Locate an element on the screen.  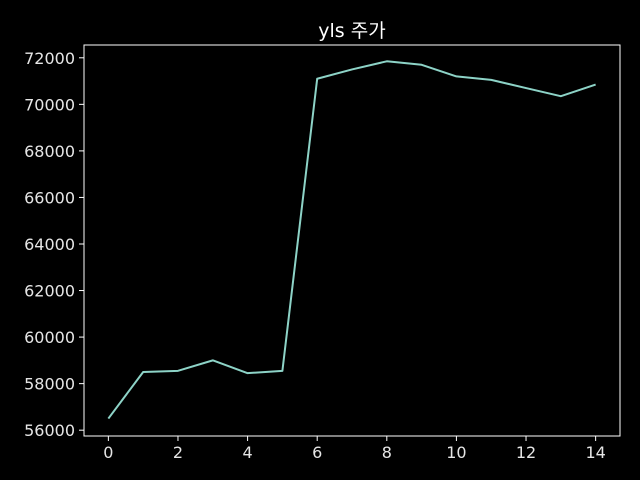
x-tick-label: 12 is located at coordinates (526, 452).